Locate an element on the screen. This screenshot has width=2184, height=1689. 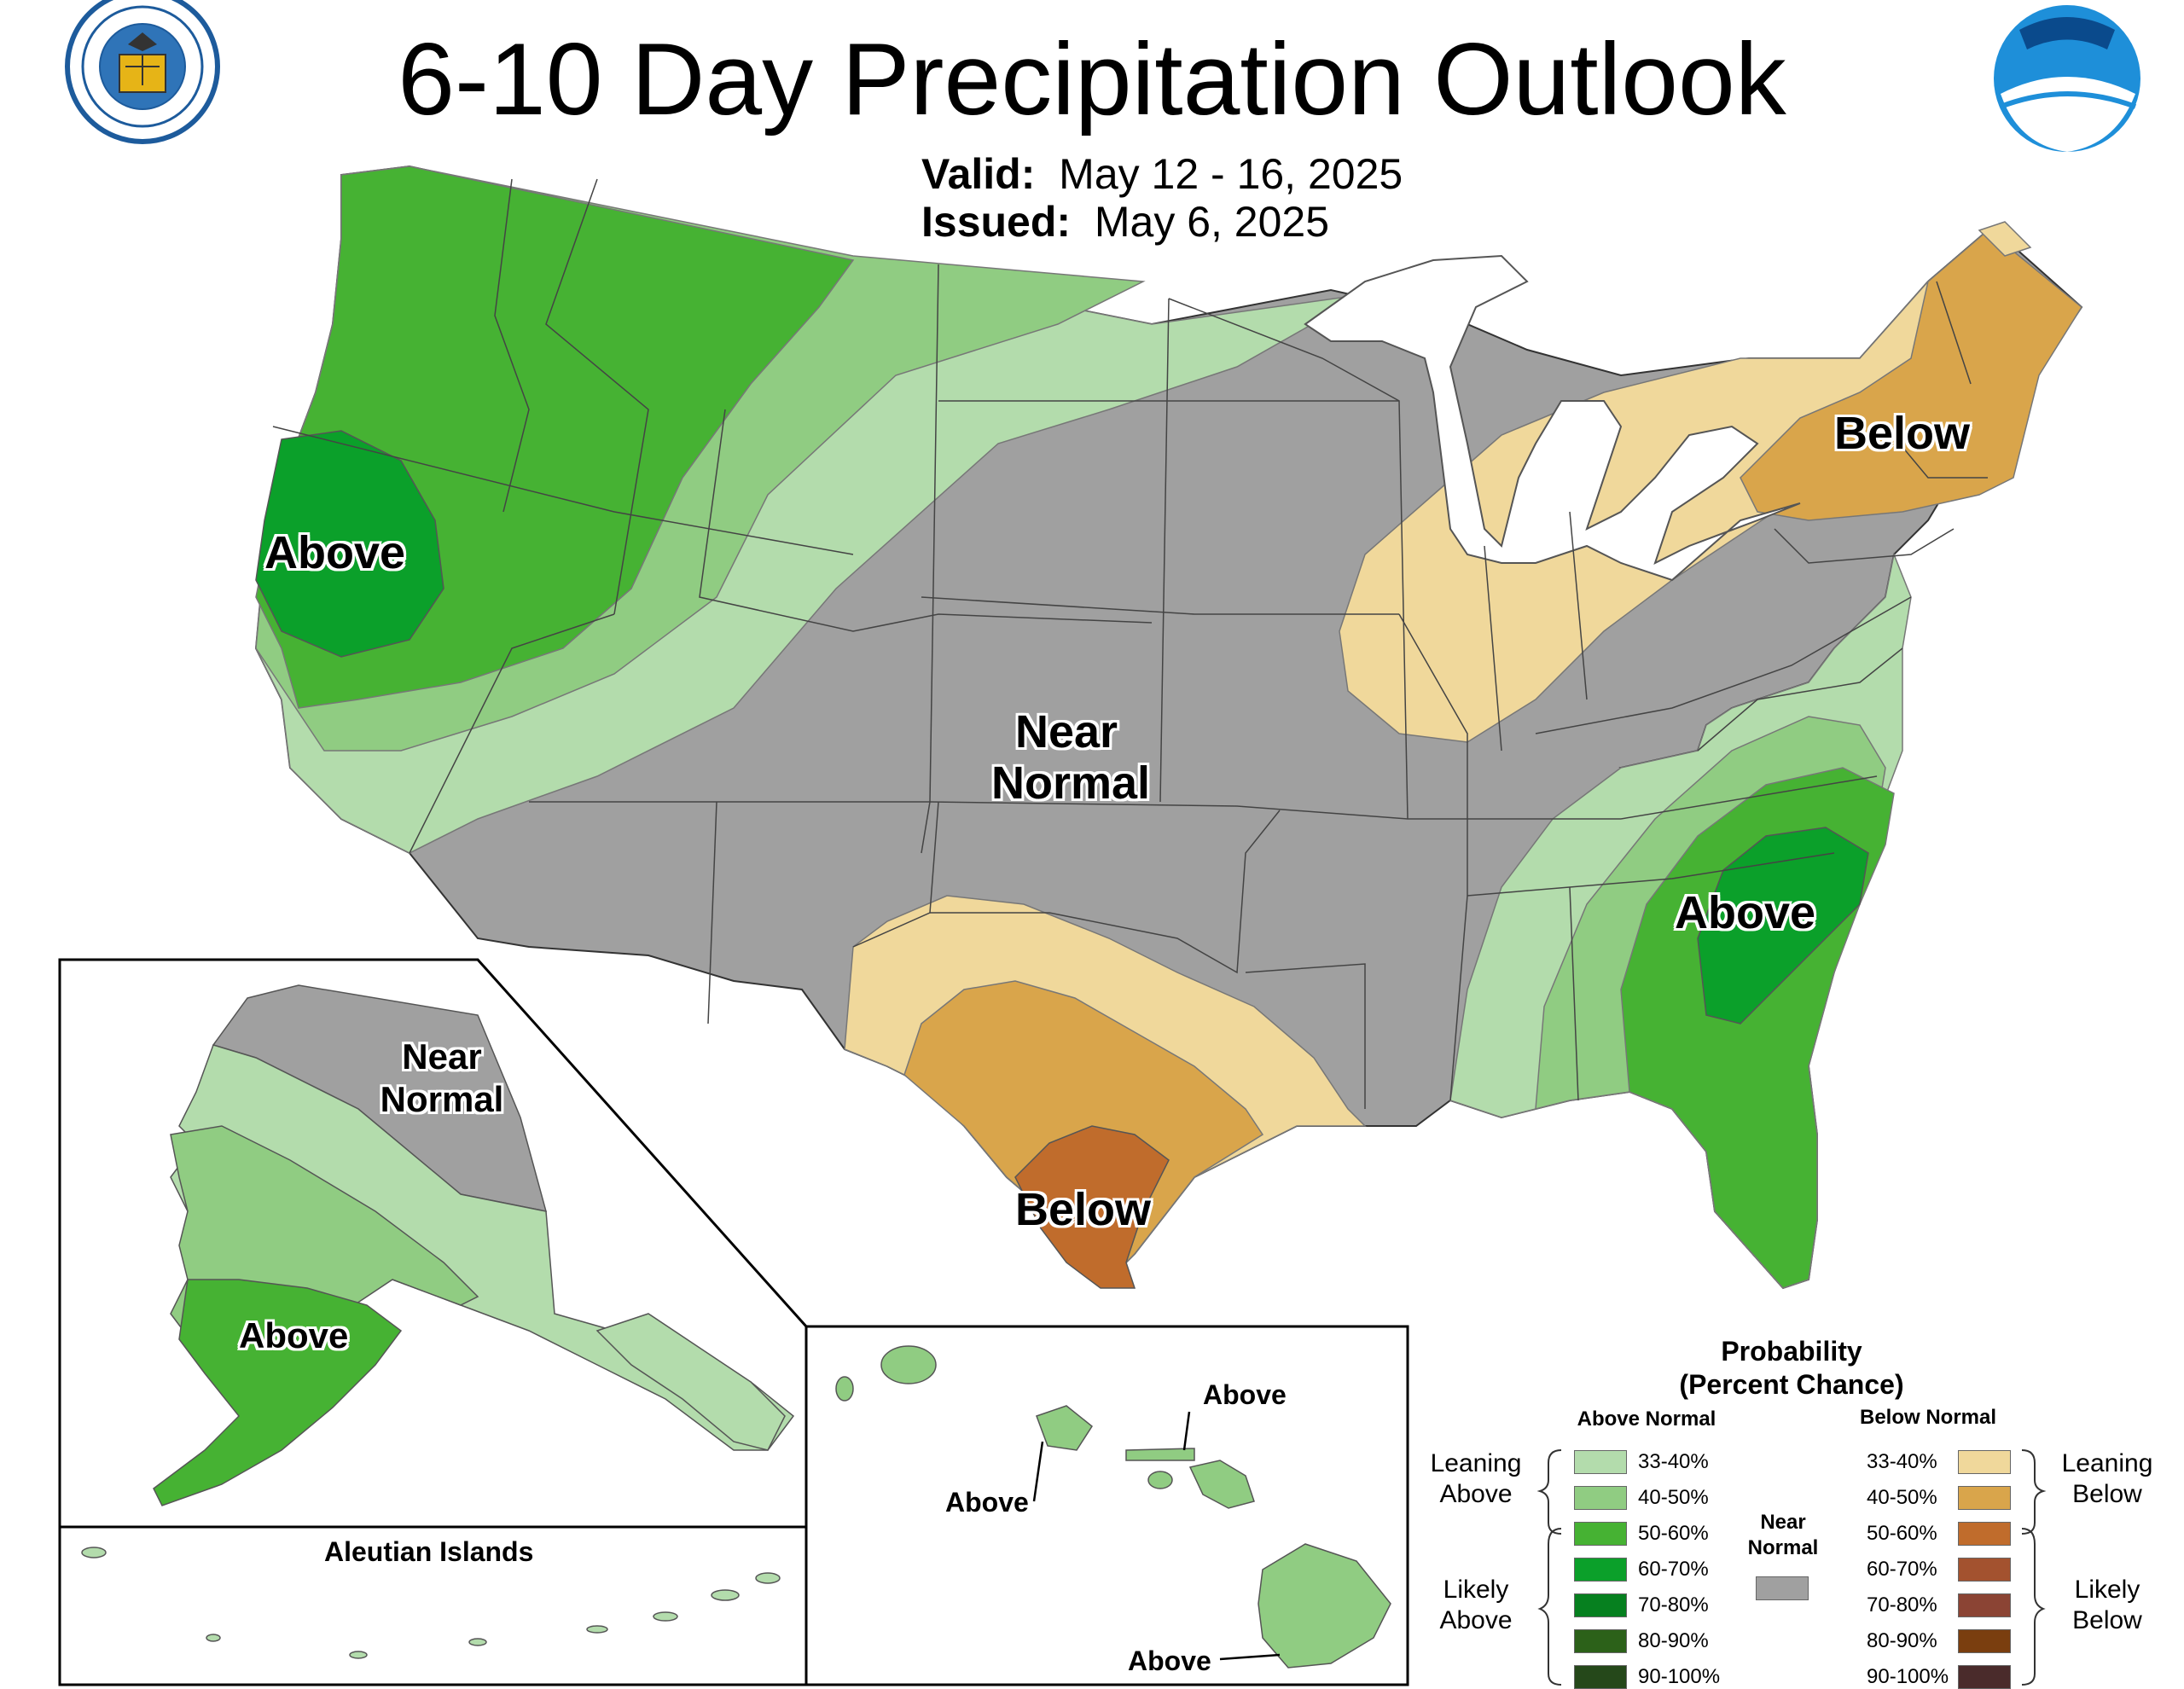
label-alaska-above: Above is located at coordinates (294, 1335).